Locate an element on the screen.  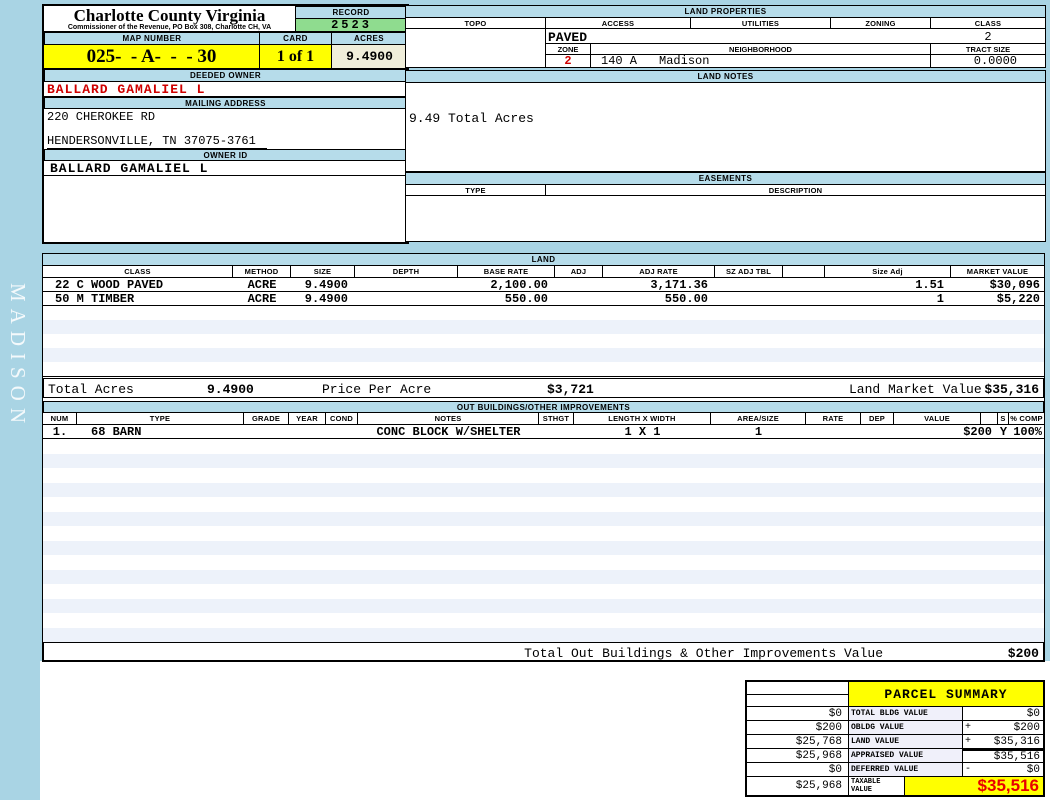
taxable-value-highlight: $35,516 is located at coordinates (974, 785).